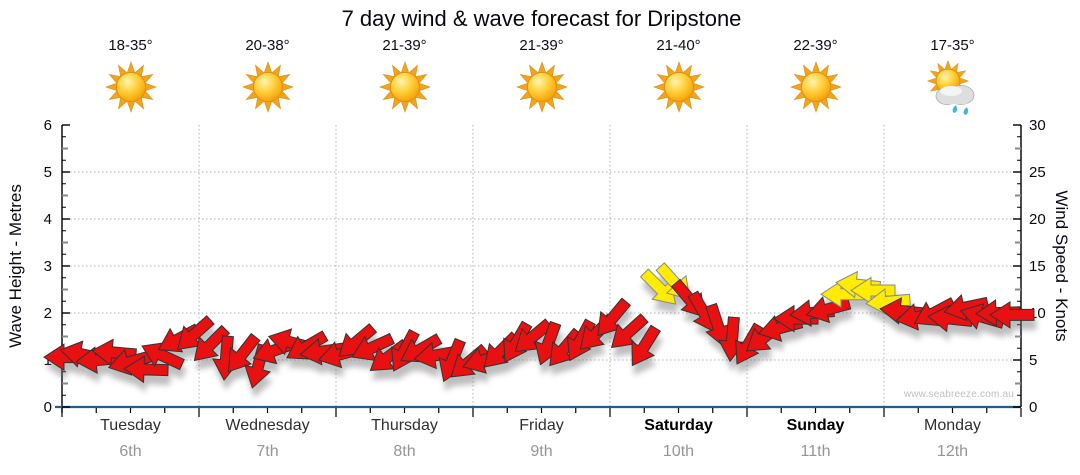 This screenshot has width=1080, height=475. Describe the element at coordinates (1037, 266) in the screenshot. I see `right-tick-label: 15` at that location.